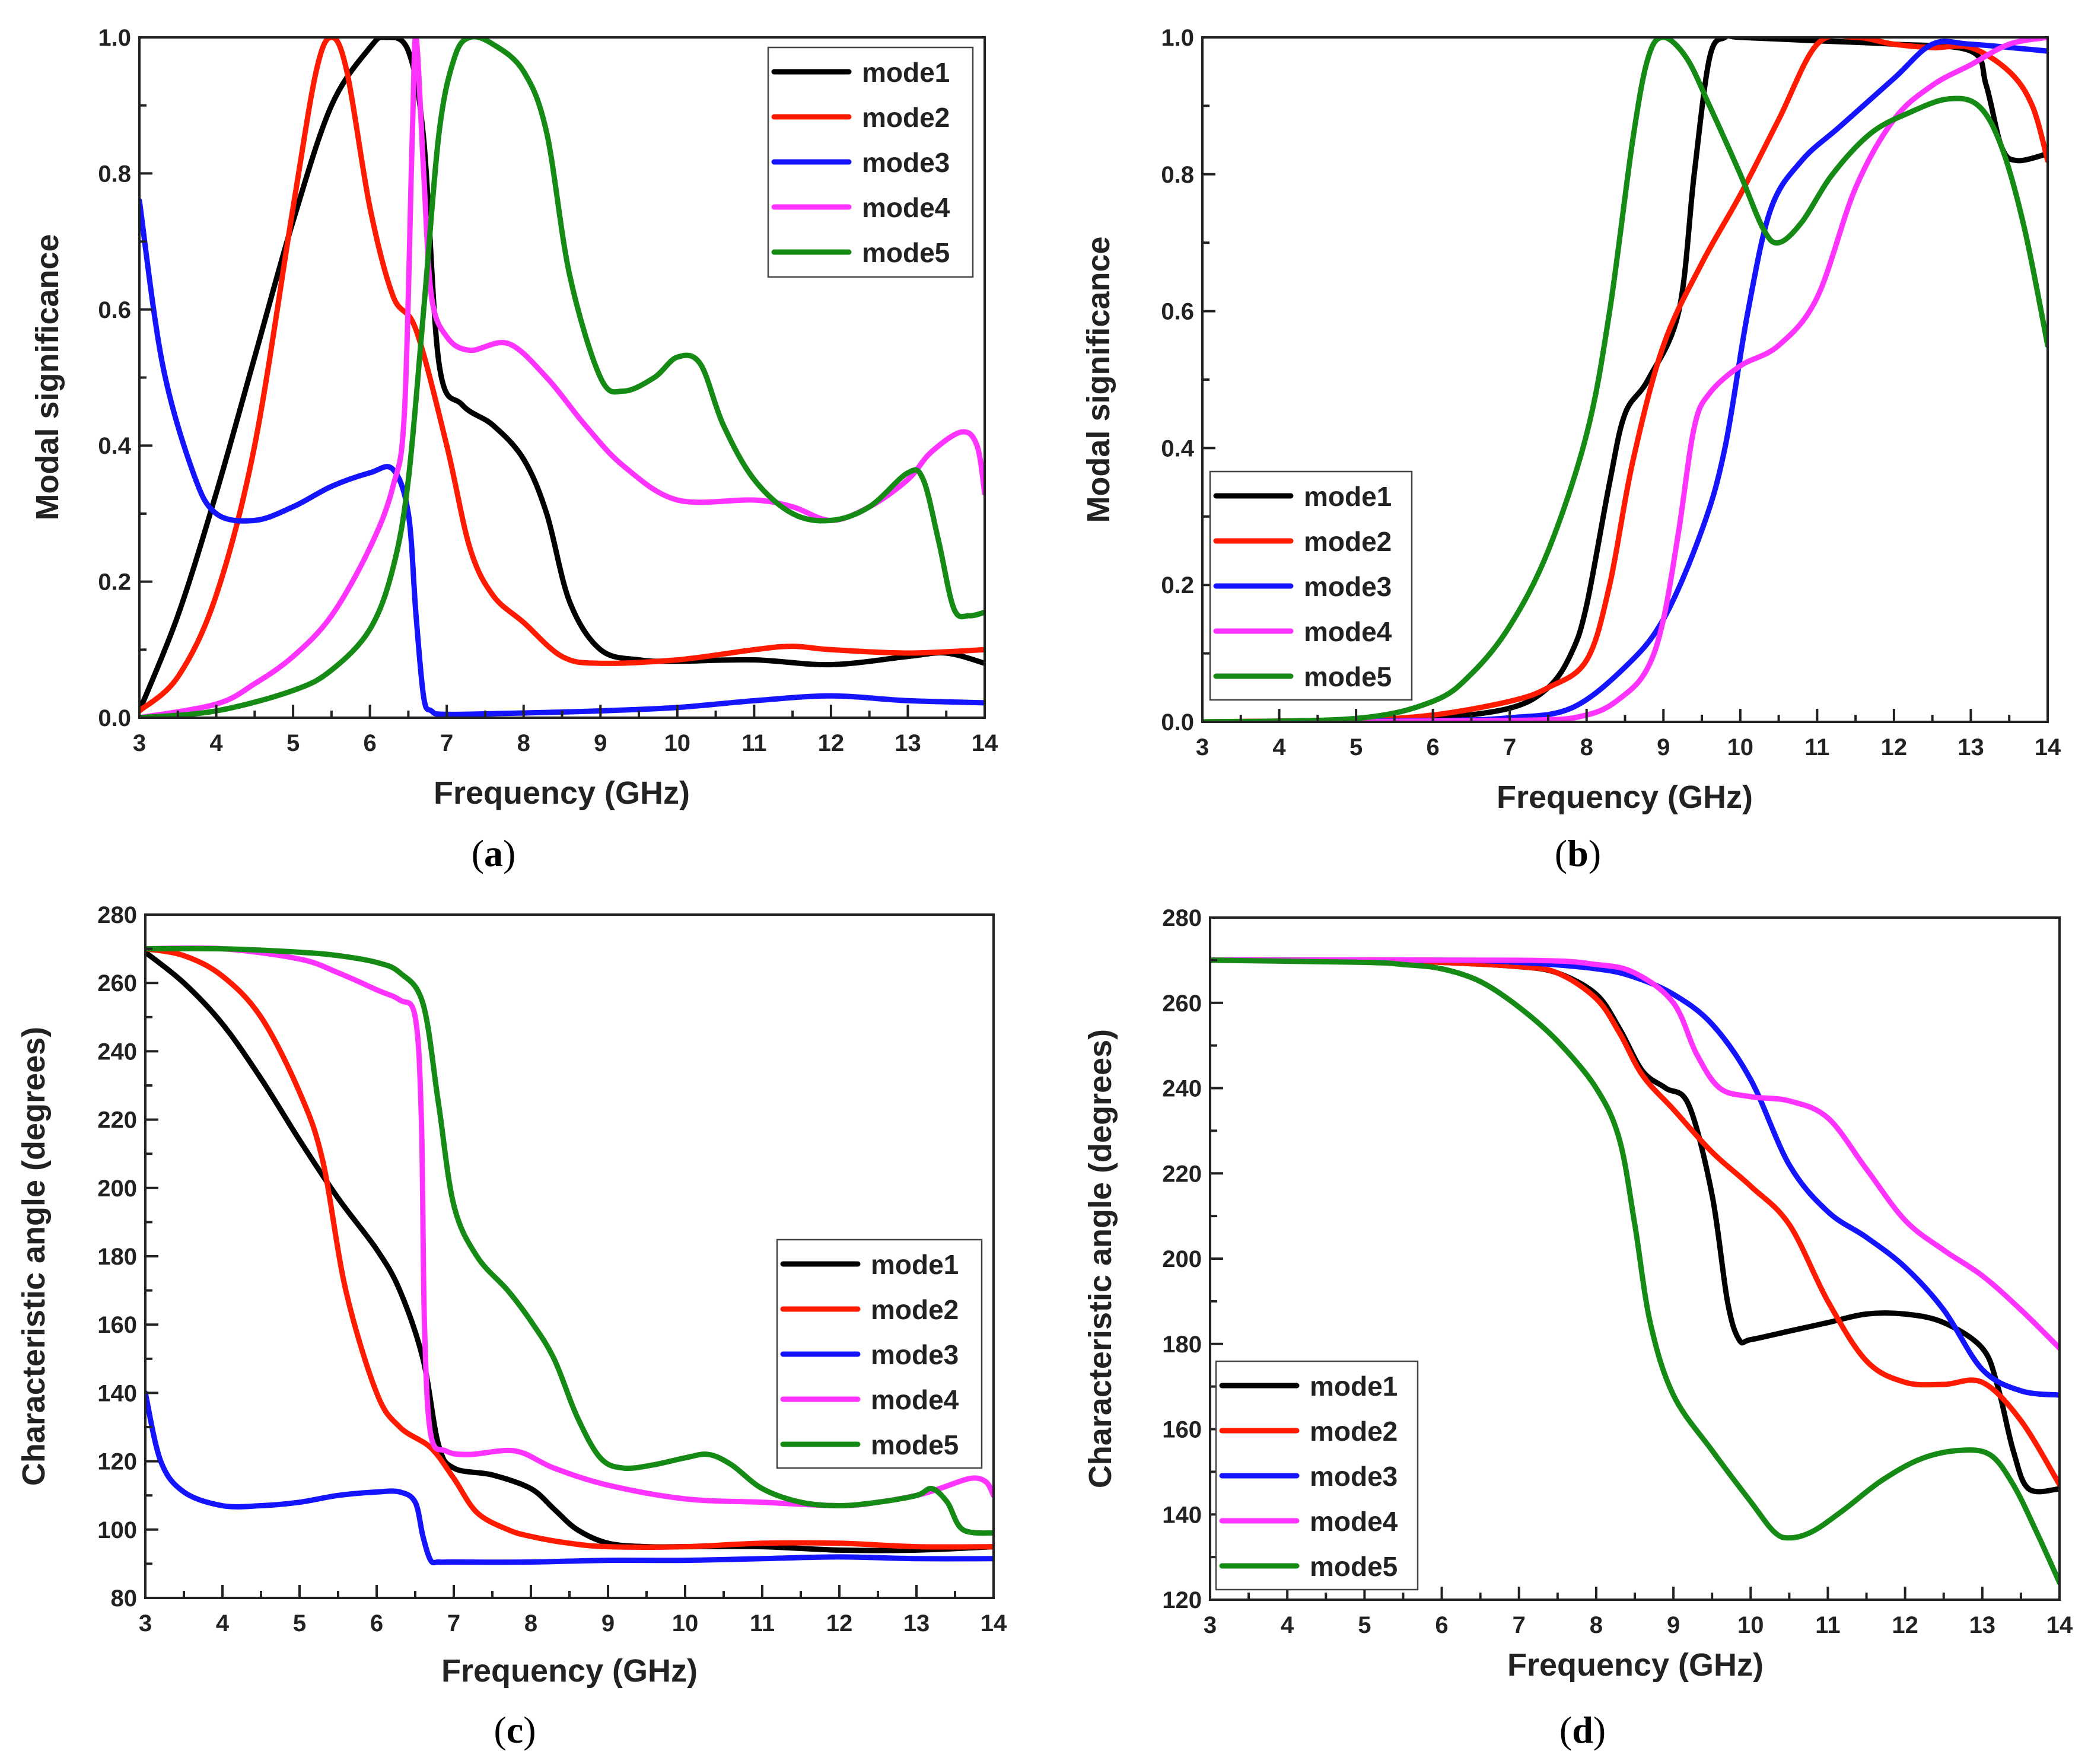  Describe the element at coordinates (1182, 1089) in the screenshot. I see `chart-d-ytick-label: 240` at that location.